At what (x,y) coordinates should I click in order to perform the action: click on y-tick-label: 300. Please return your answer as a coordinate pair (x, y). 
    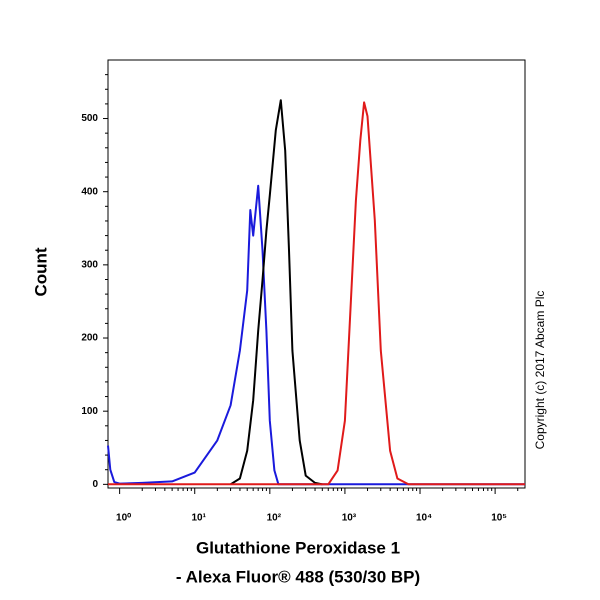
    Looking at the image, I should click on (89, 264).